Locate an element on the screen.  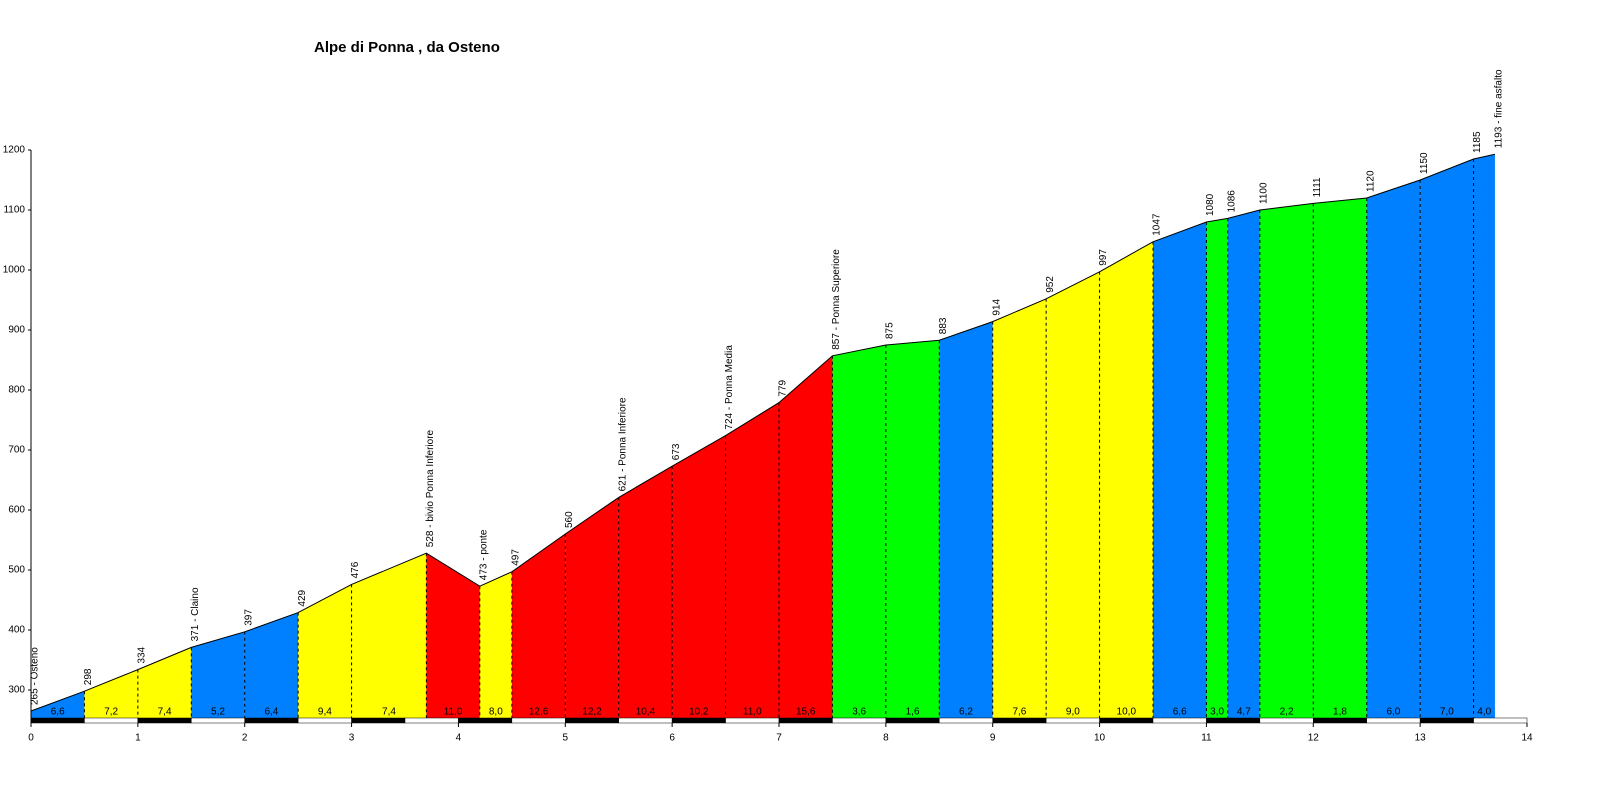
point-label: 857 - Ponna Superiore is located at coordinates (836, 299).